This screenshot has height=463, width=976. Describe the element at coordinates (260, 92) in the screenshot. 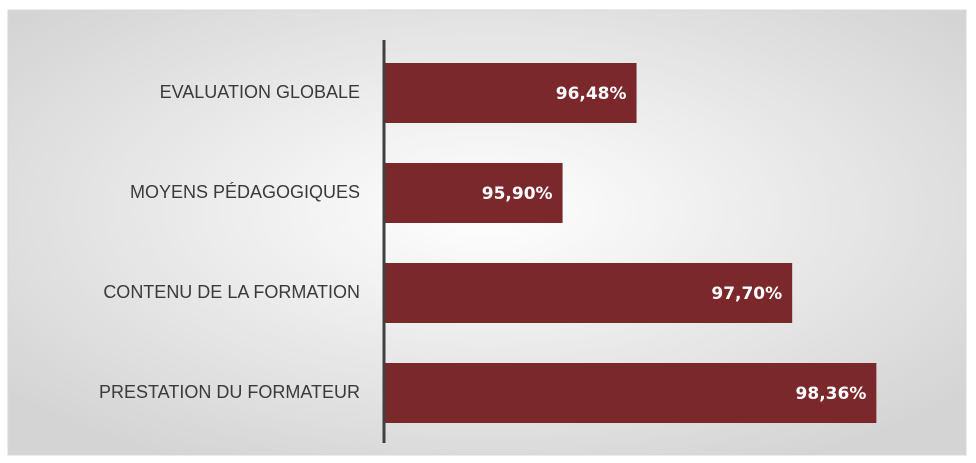

I see `y-tick-label: EVALUATION GLOBALE` at that location.